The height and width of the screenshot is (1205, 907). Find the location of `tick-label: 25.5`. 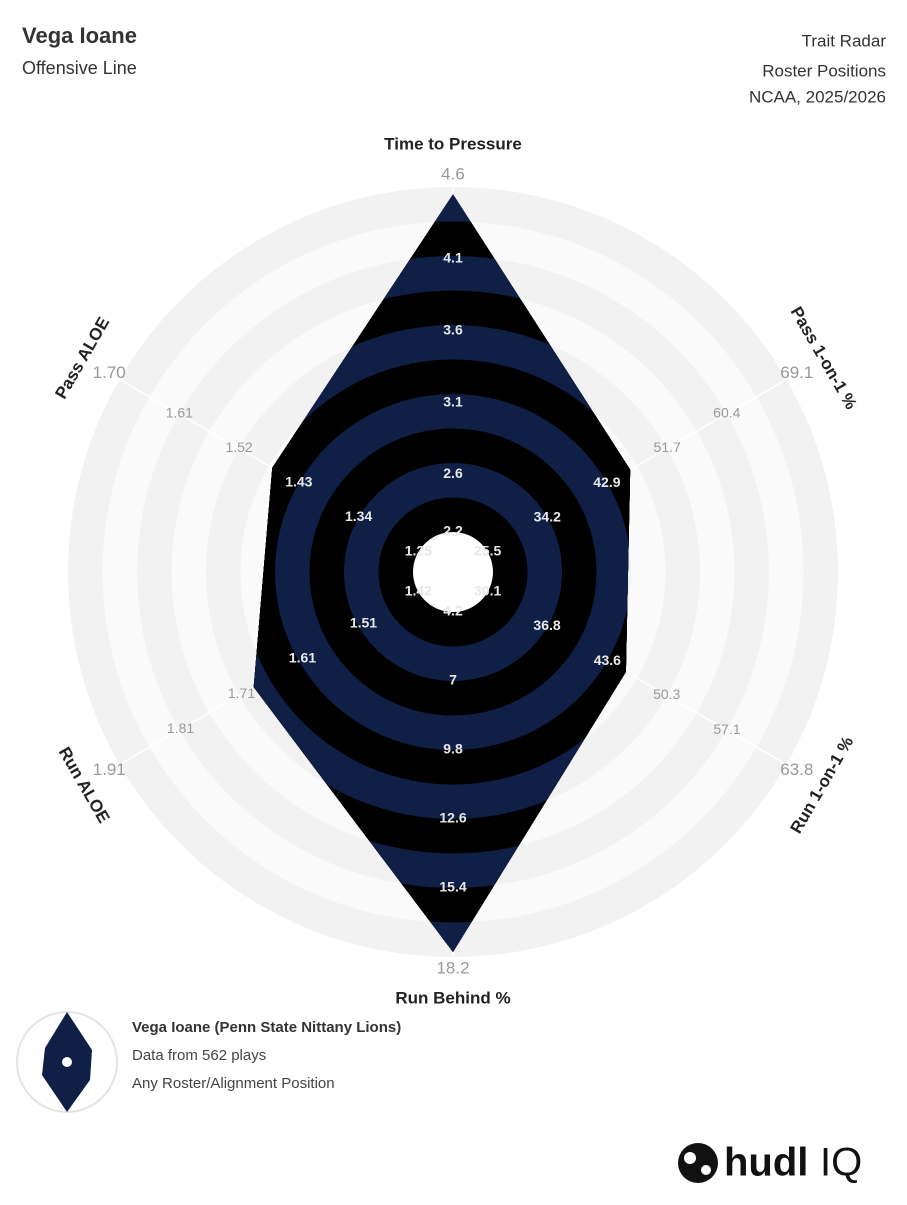

tick-label: 25.5 is located at coordinates (487, 551).